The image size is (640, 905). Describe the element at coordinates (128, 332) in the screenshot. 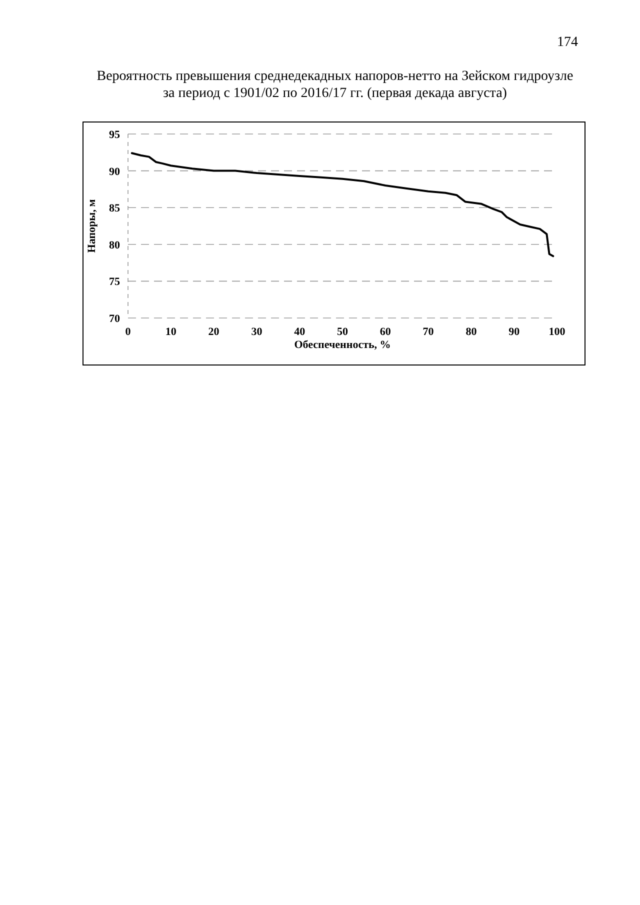

I see `x-tick-label: 0` at that location.